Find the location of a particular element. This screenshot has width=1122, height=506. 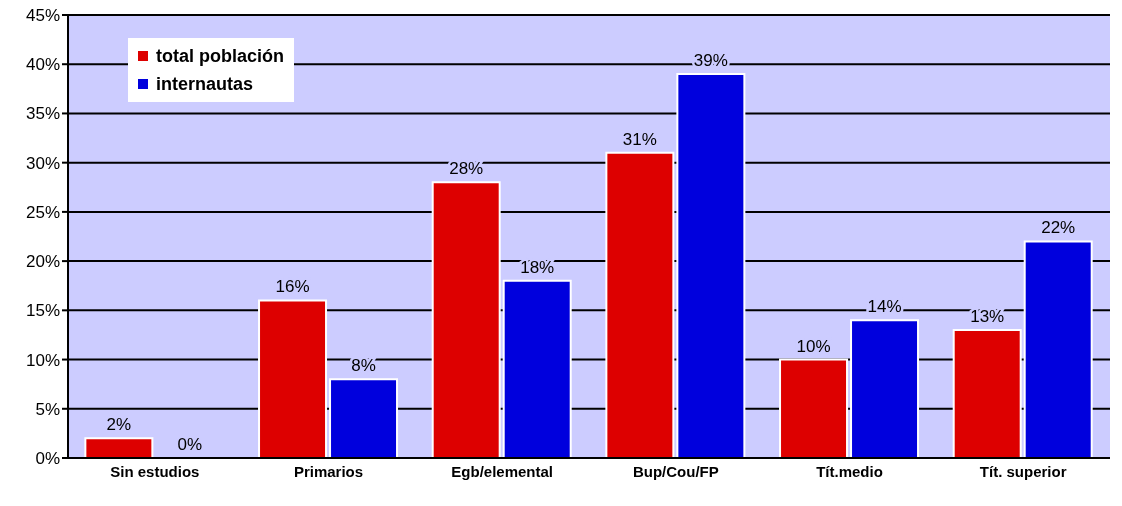

data-label: 0% is located at coordinates (190, 444).